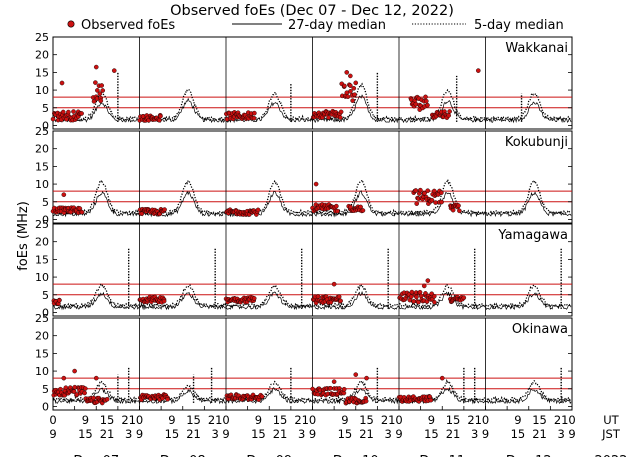  What do you see at coordinates (532, 235) in the screenshot?
I see `station-name: Yamagawa` at bounding box center [532, 235].